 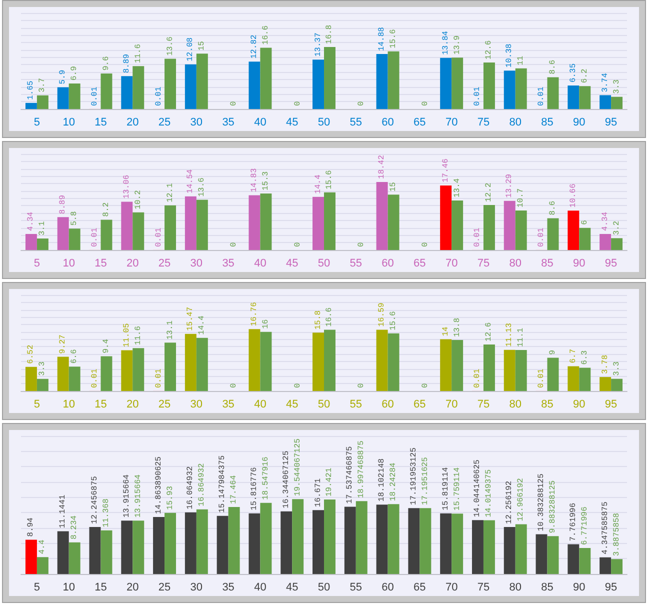 What do you see at coordinates (254, 46) in the screenshot?
I see `data-label: 12.82` at bounding box center [254, 46].